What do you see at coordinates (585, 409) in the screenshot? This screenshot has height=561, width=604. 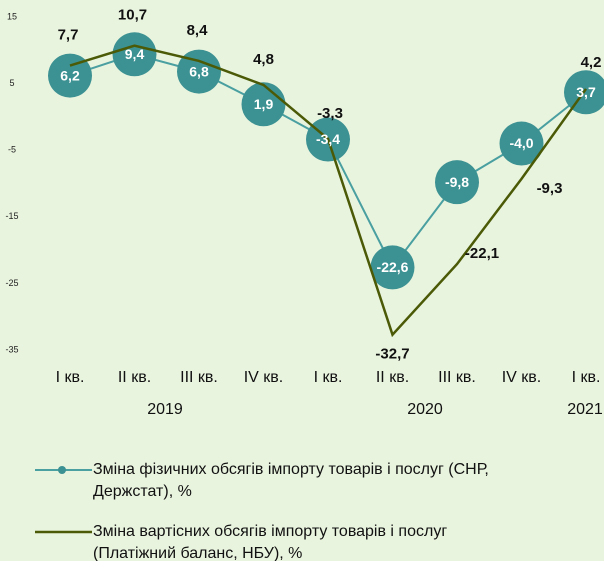 I see `year-label: 2021` at bounding box center [585, 409].